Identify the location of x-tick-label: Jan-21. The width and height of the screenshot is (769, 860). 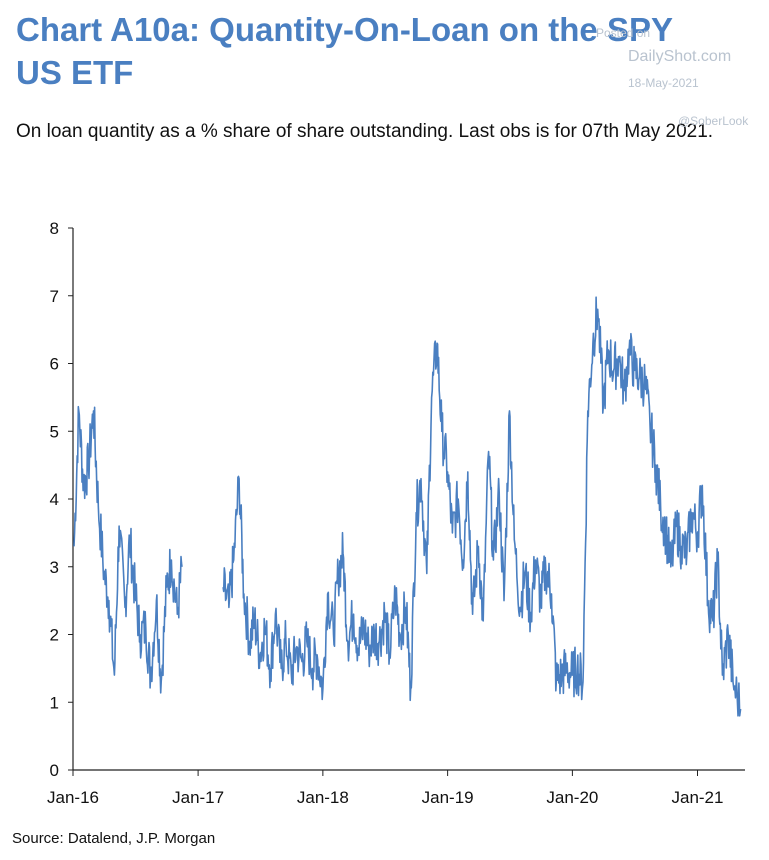
(697, 797).